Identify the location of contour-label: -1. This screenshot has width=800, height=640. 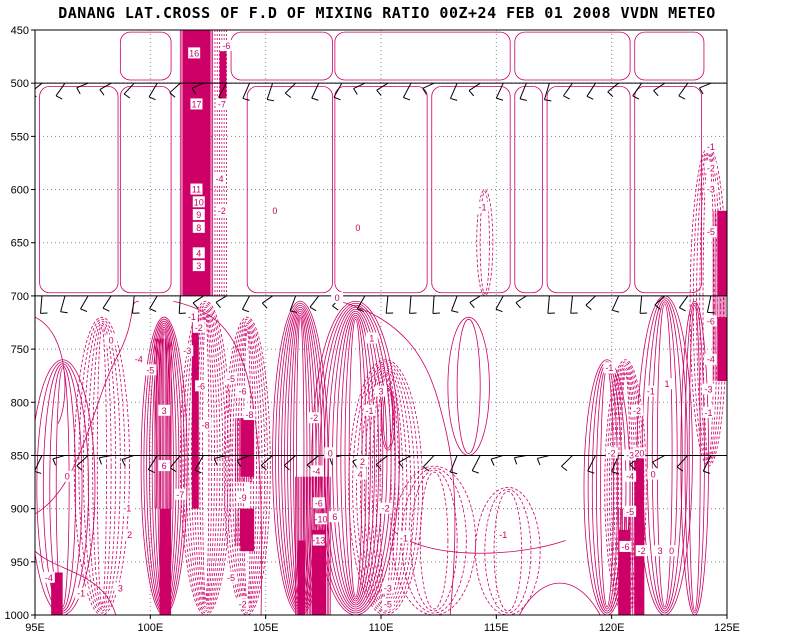
(192, 317).